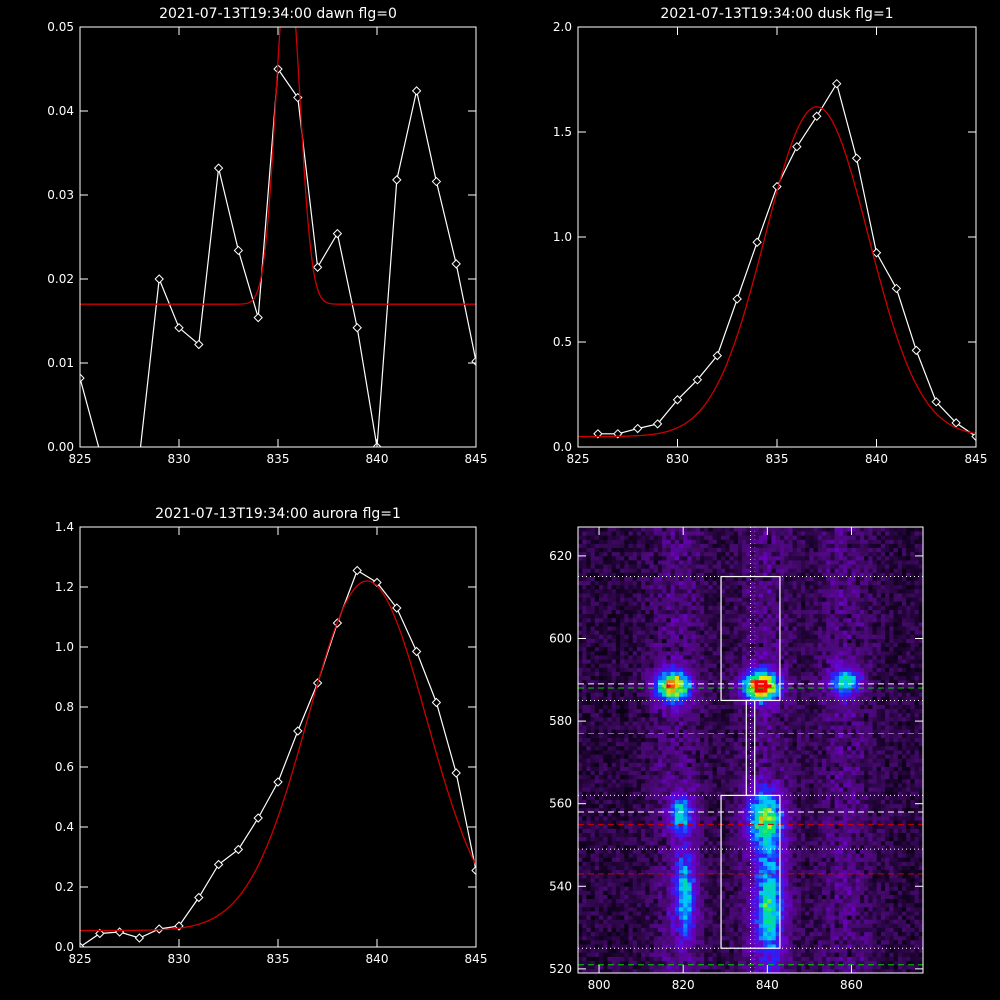  Describe the element at coordinates (64, 767) in the screenshot. I see `y-tick-label: 0.6` at that location.